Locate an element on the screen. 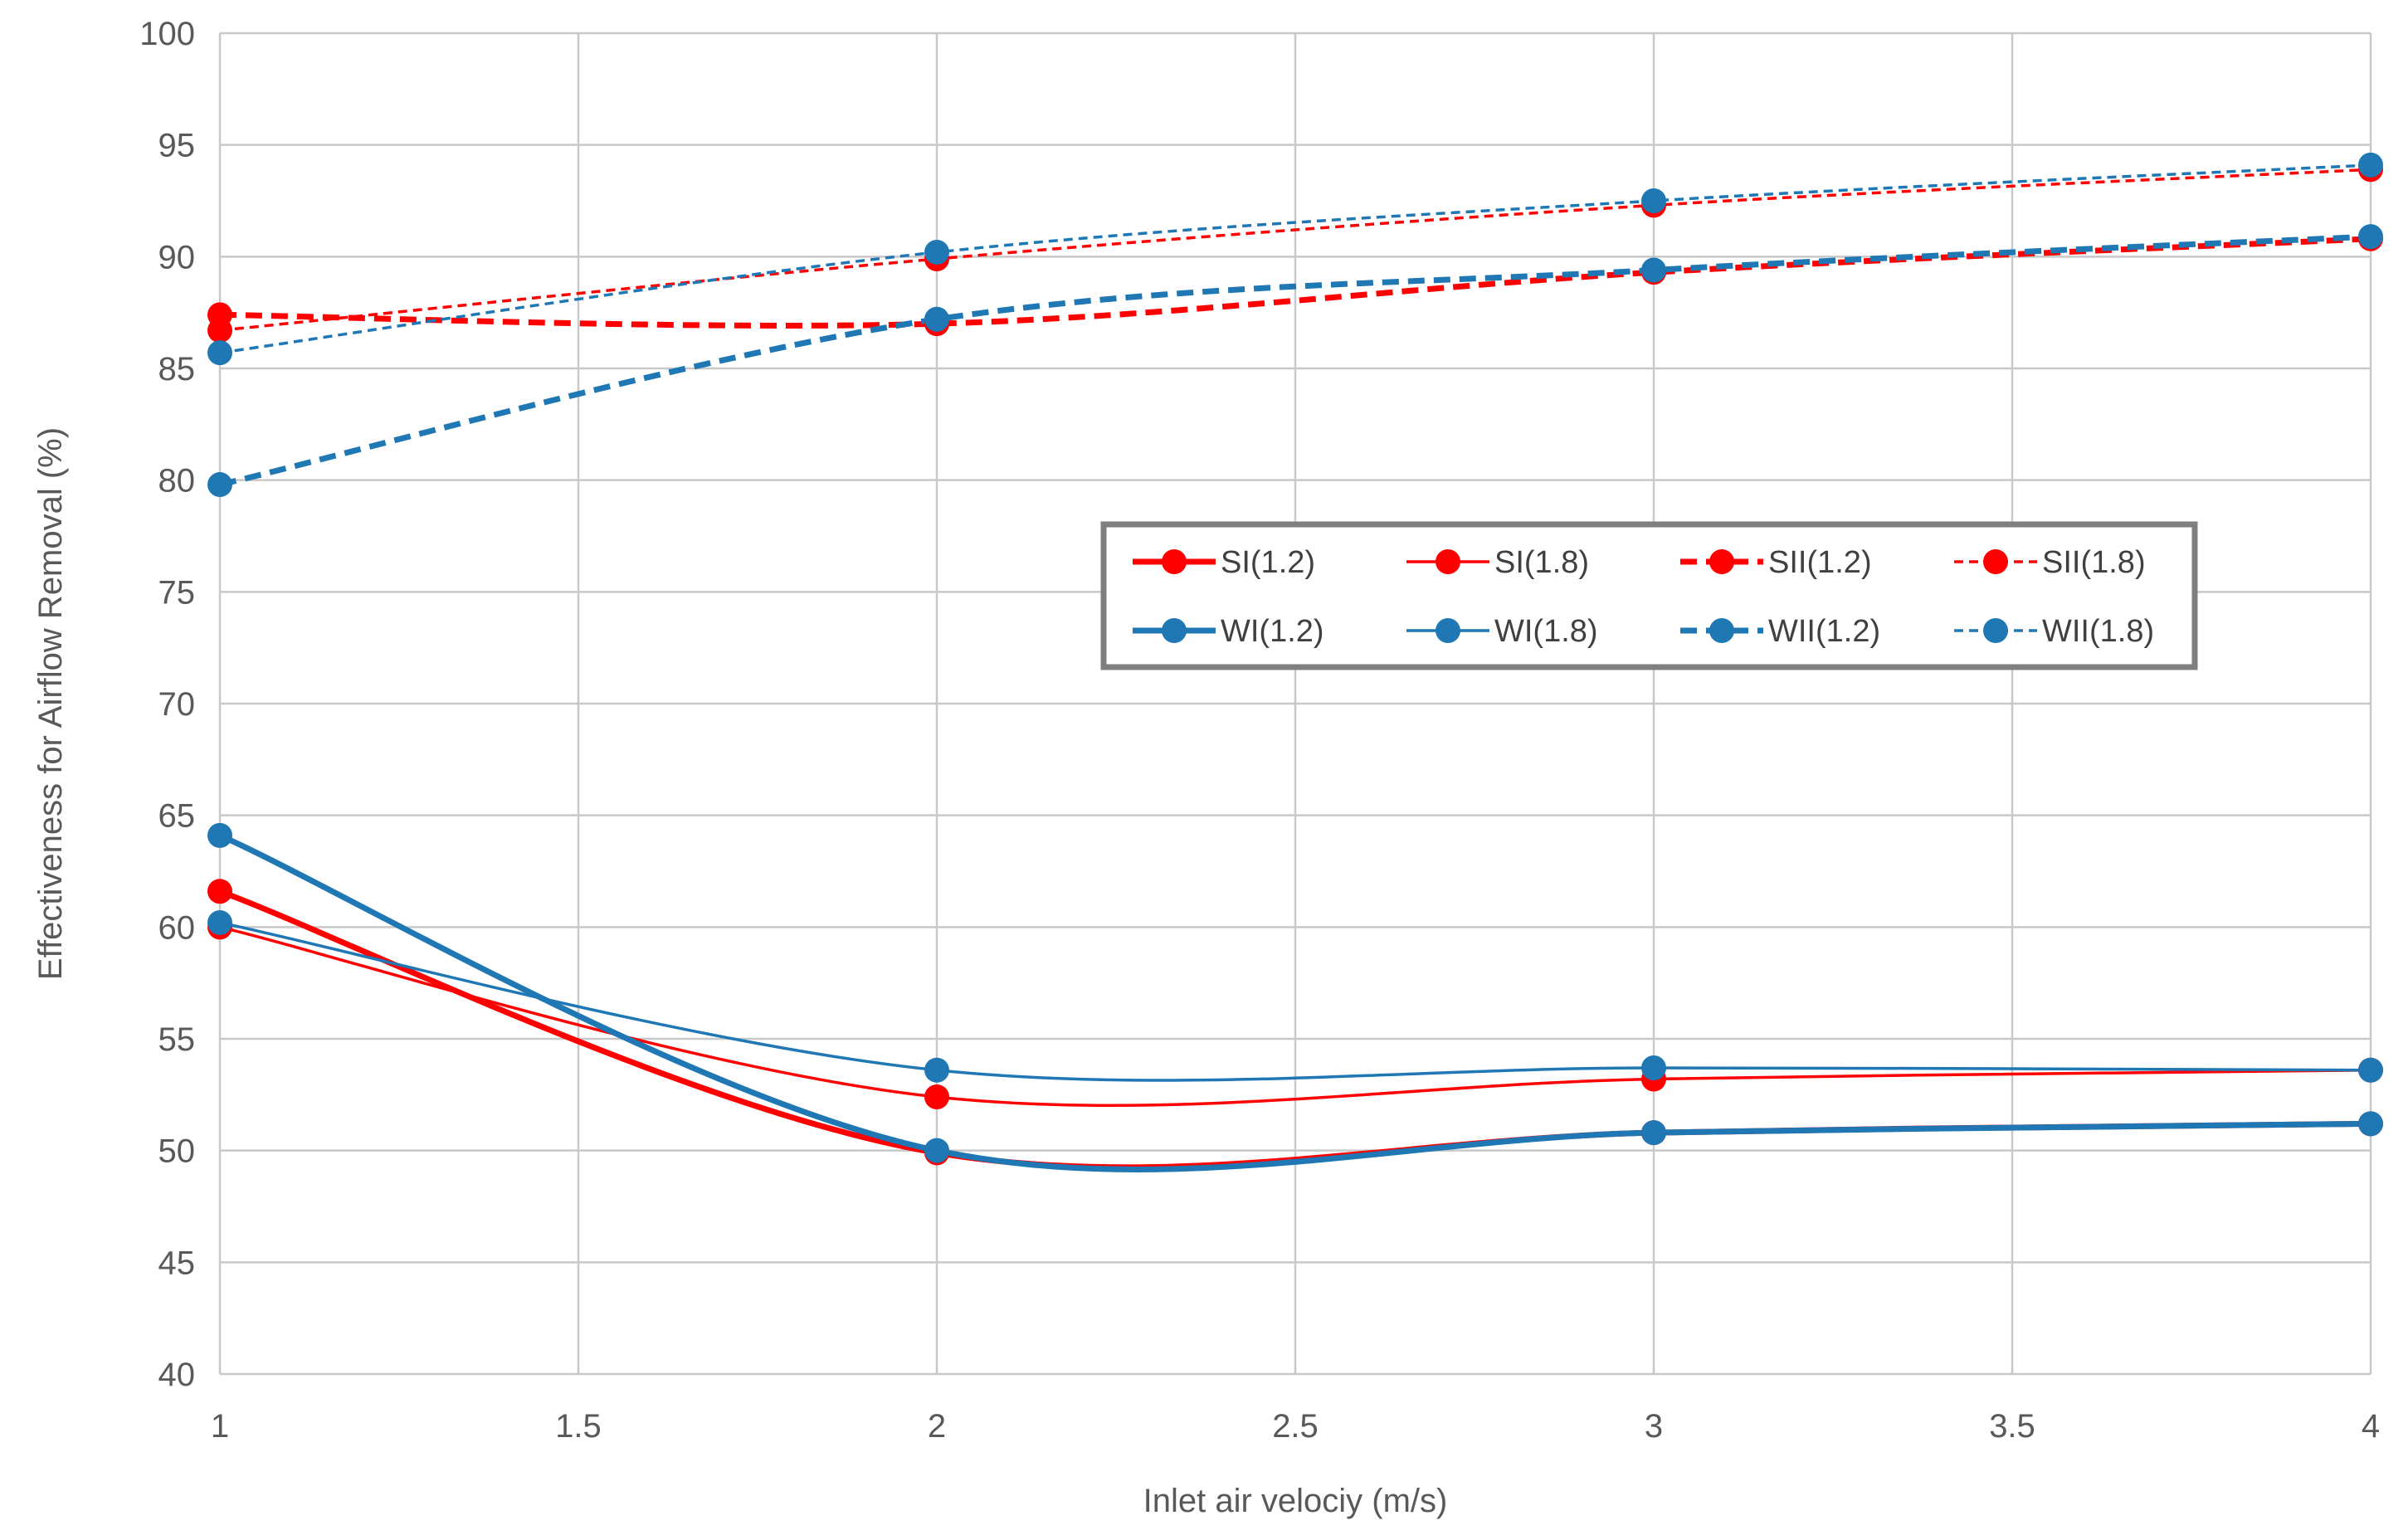  legend-label-si-1-2: SI(1.2) is located at coordinates (1268, 562).